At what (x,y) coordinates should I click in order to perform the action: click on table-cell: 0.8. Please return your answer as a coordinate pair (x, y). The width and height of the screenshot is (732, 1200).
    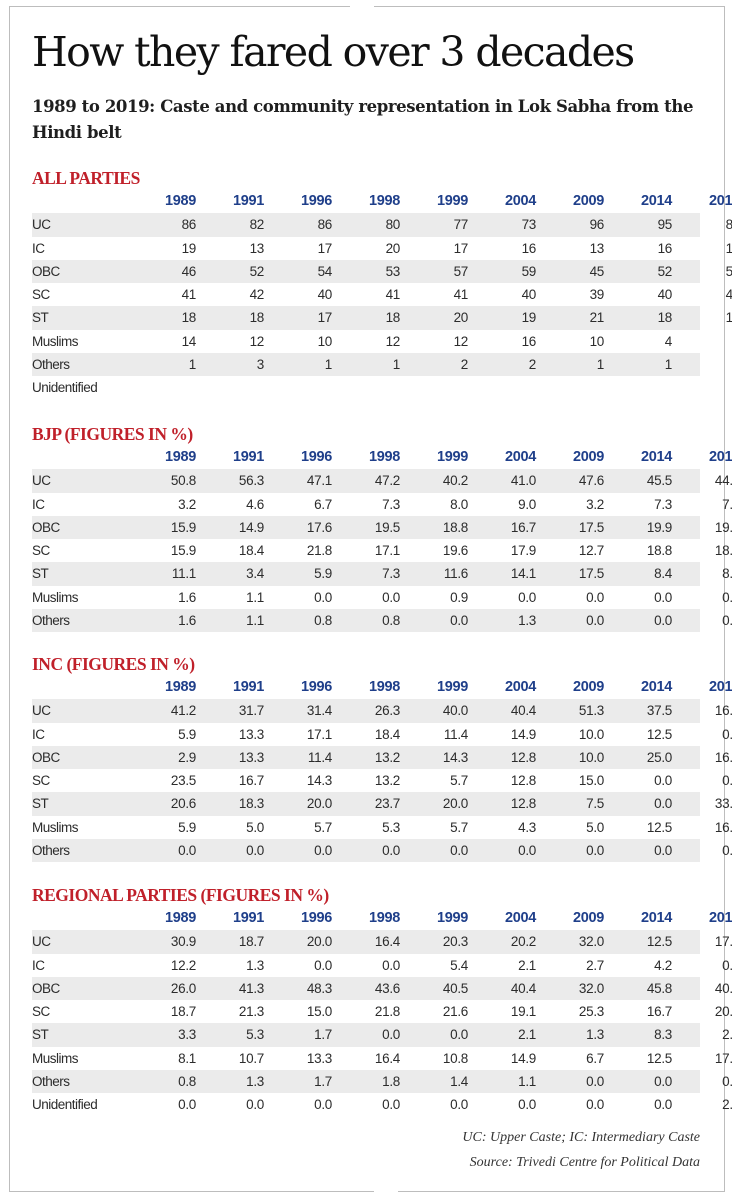
    Looking at the image, I should click on (187, 1082).